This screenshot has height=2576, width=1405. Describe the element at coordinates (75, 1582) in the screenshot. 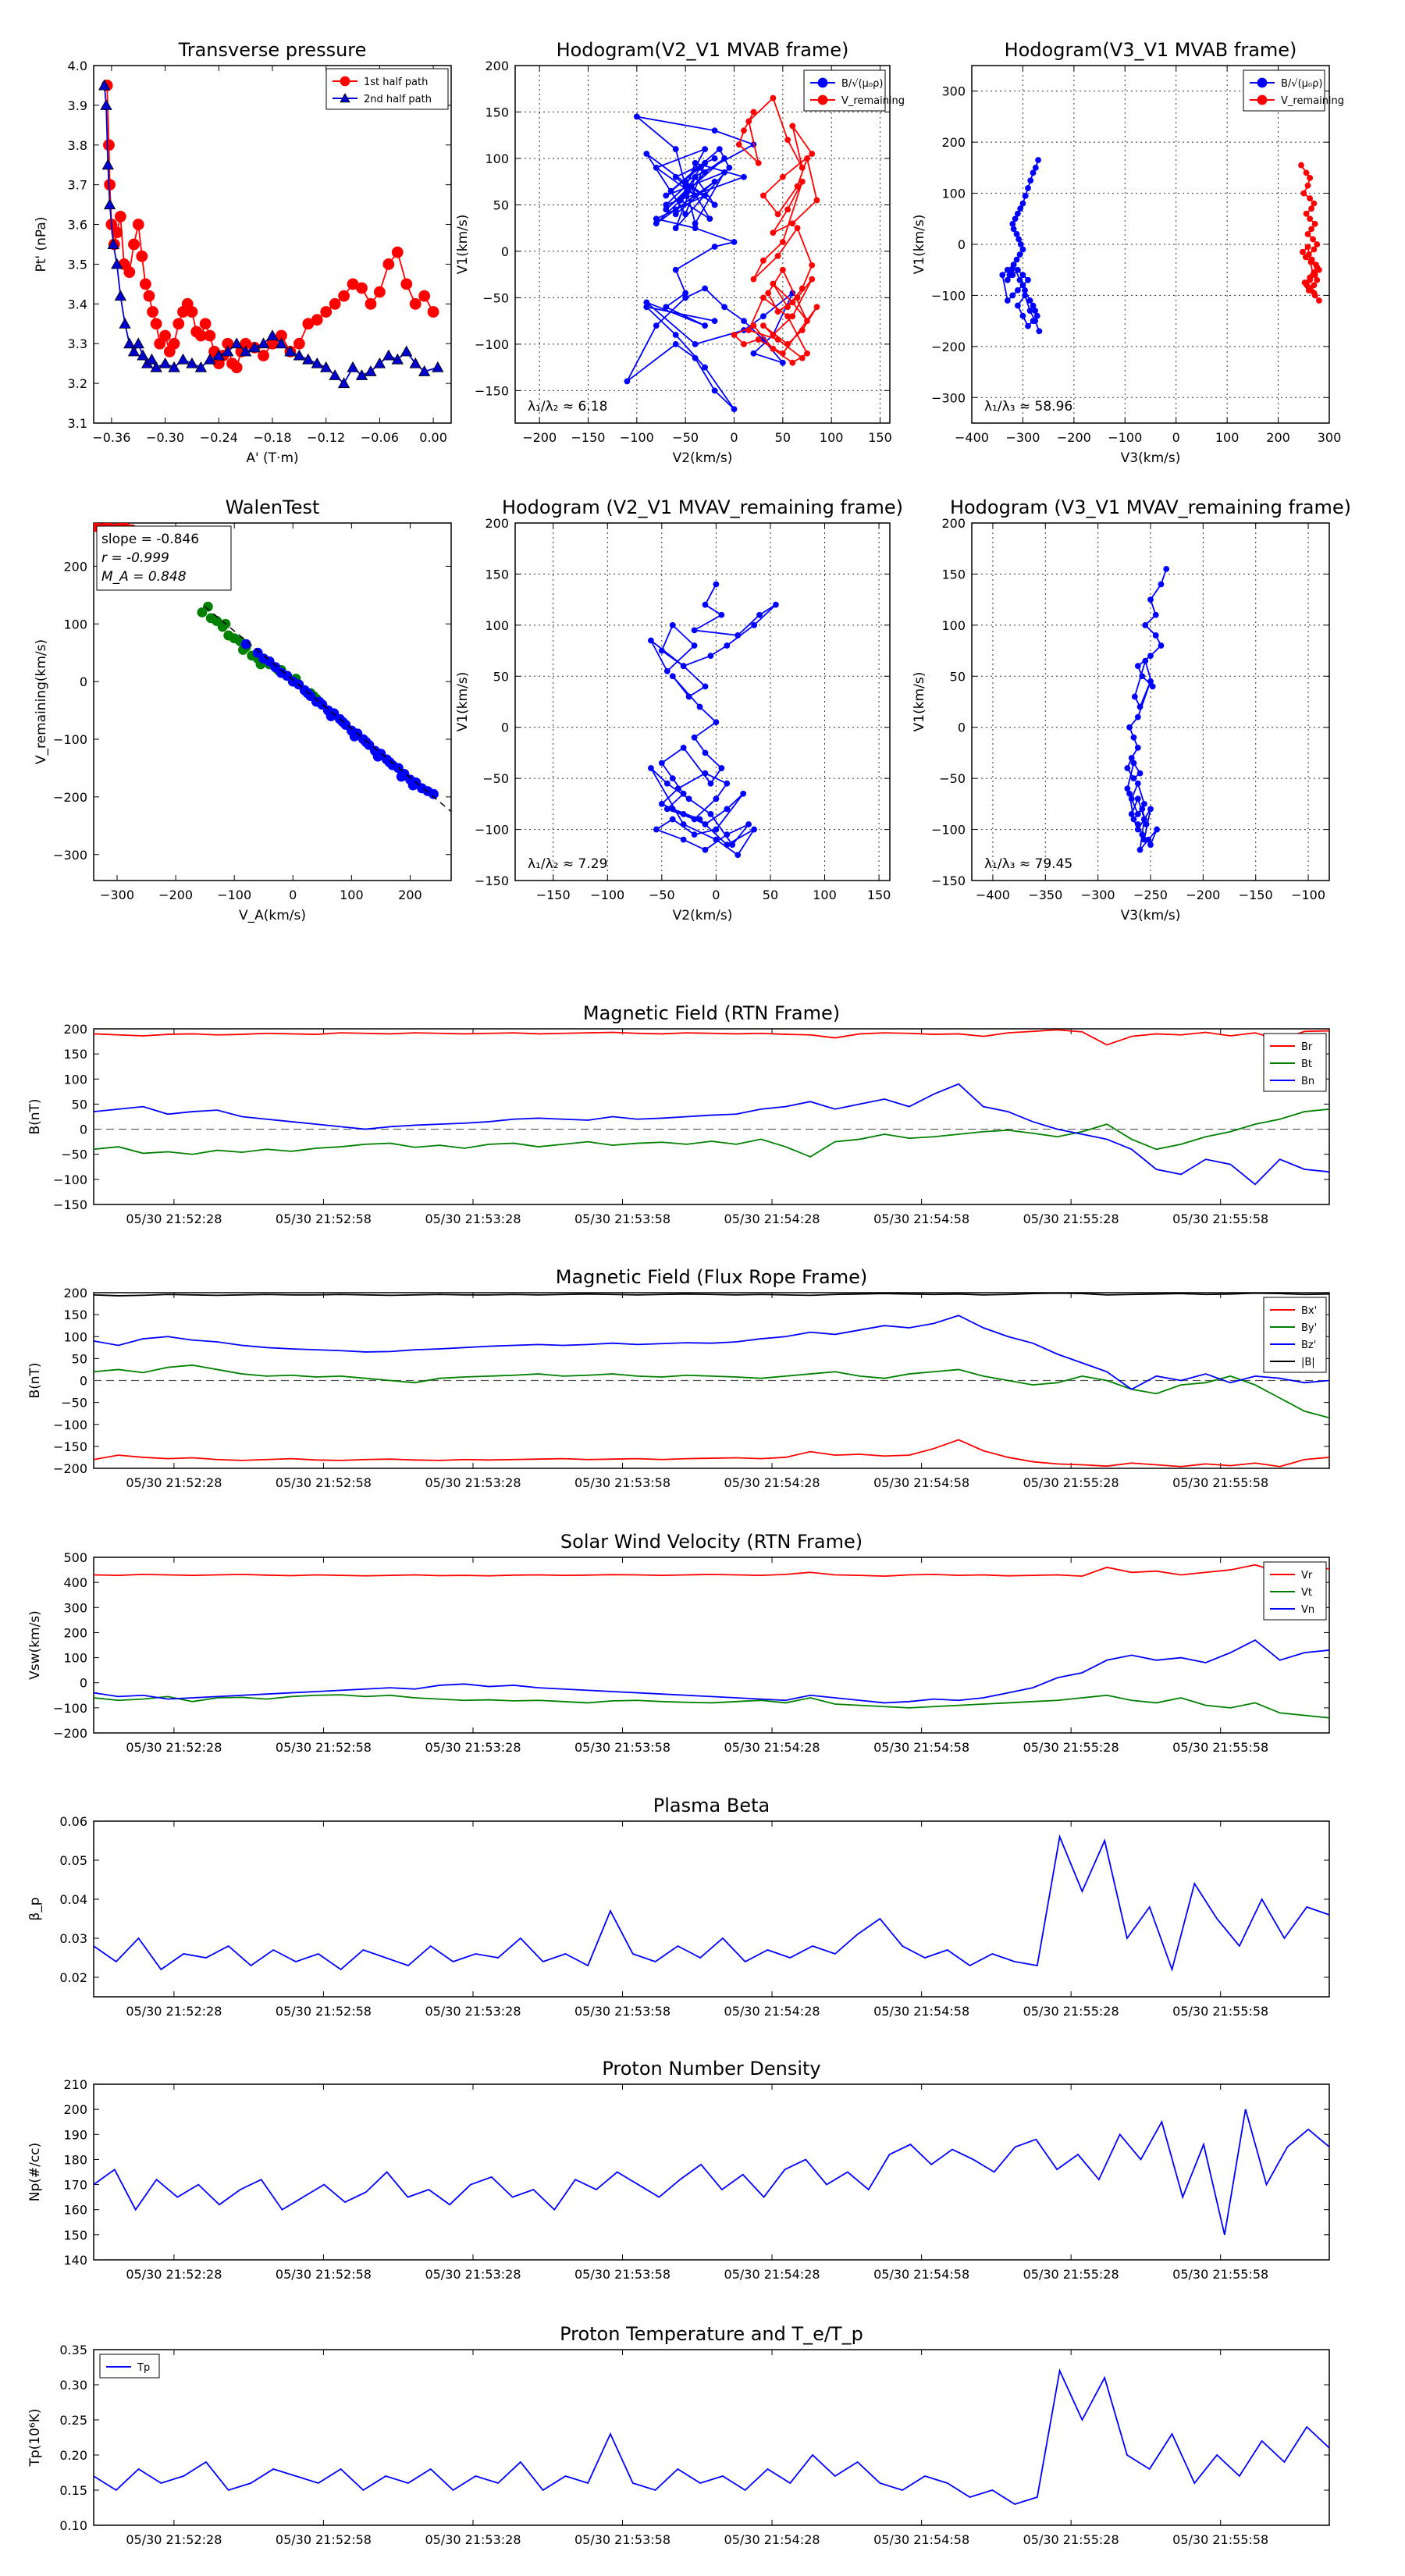

I see `y-tick-label: 400` at that location.